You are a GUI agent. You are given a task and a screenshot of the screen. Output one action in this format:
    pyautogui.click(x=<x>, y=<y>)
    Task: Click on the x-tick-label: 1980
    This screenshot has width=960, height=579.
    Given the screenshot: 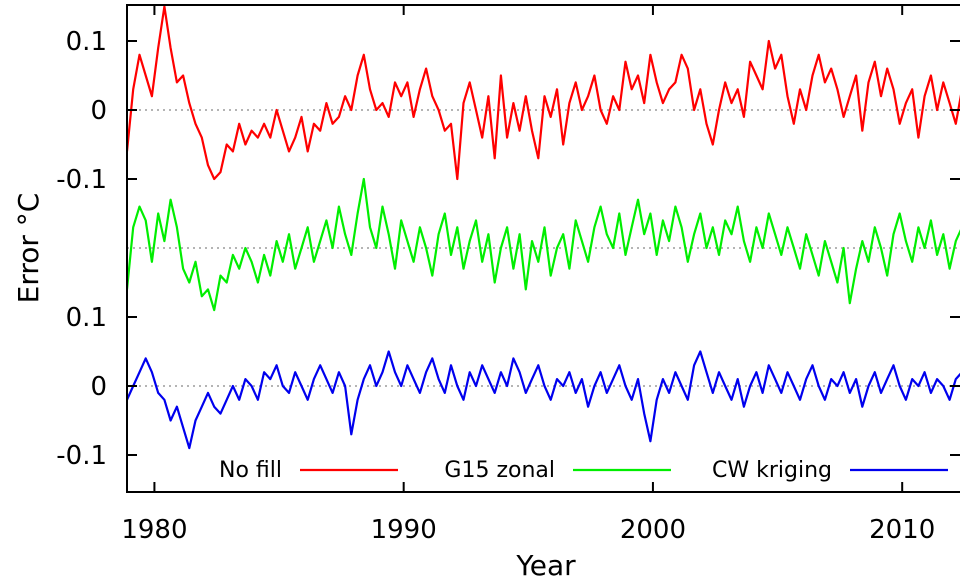 What is the action you would take?
    pyautogui.click(x=154, y=530)
    